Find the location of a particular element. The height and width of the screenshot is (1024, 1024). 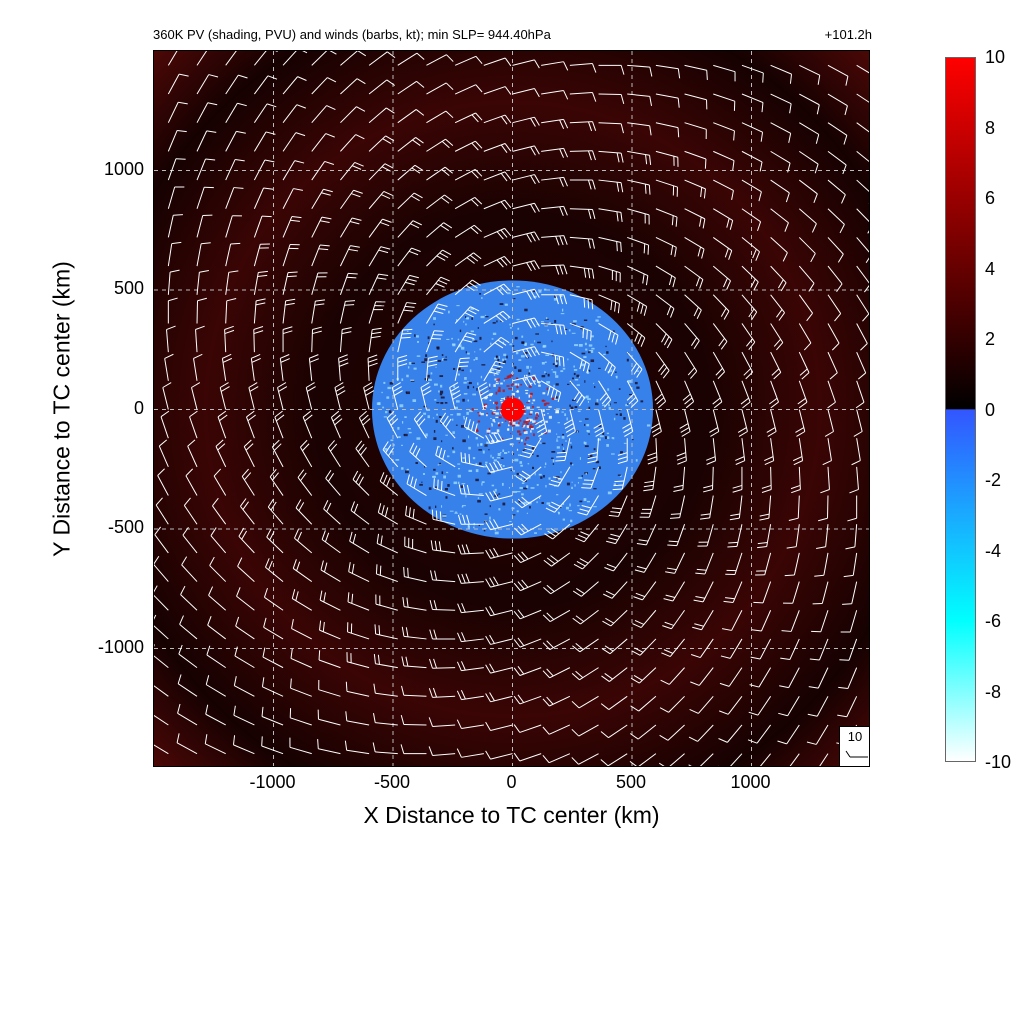

y-tick-label: 1000 is located at coordinates (123, 168).